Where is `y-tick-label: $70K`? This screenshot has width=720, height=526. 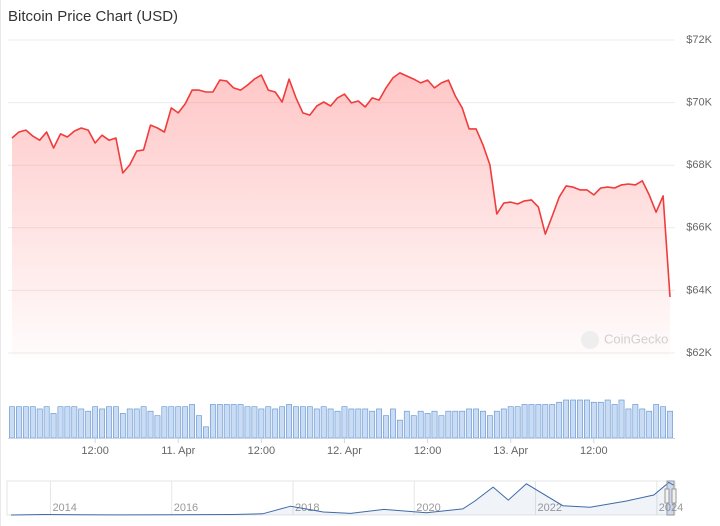
y-tick-label: $70K is located at coordinates (699, 103).